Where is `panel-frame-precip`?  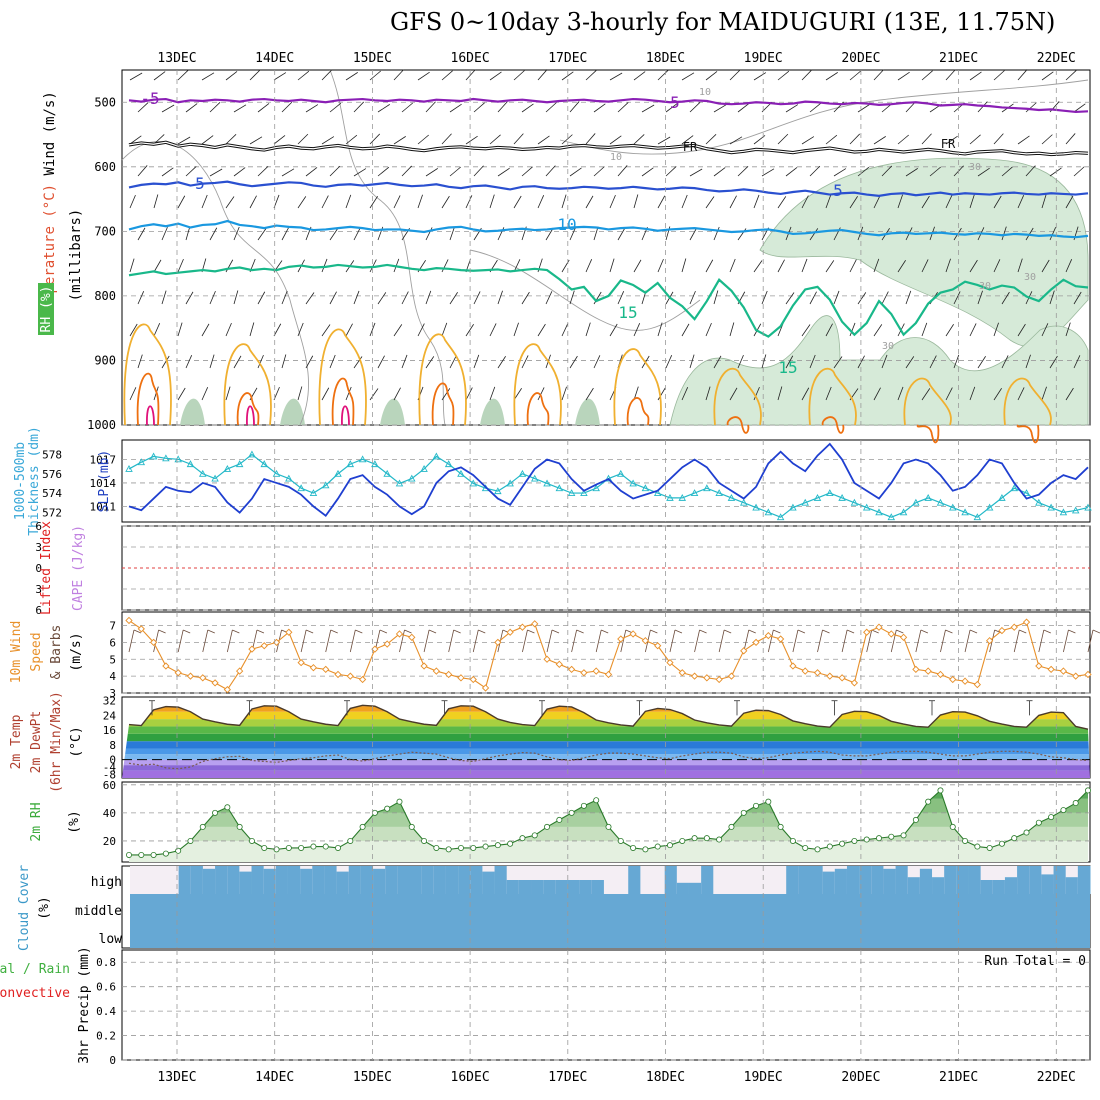 panel-frame-precip is located at coordinates (606, 1005).